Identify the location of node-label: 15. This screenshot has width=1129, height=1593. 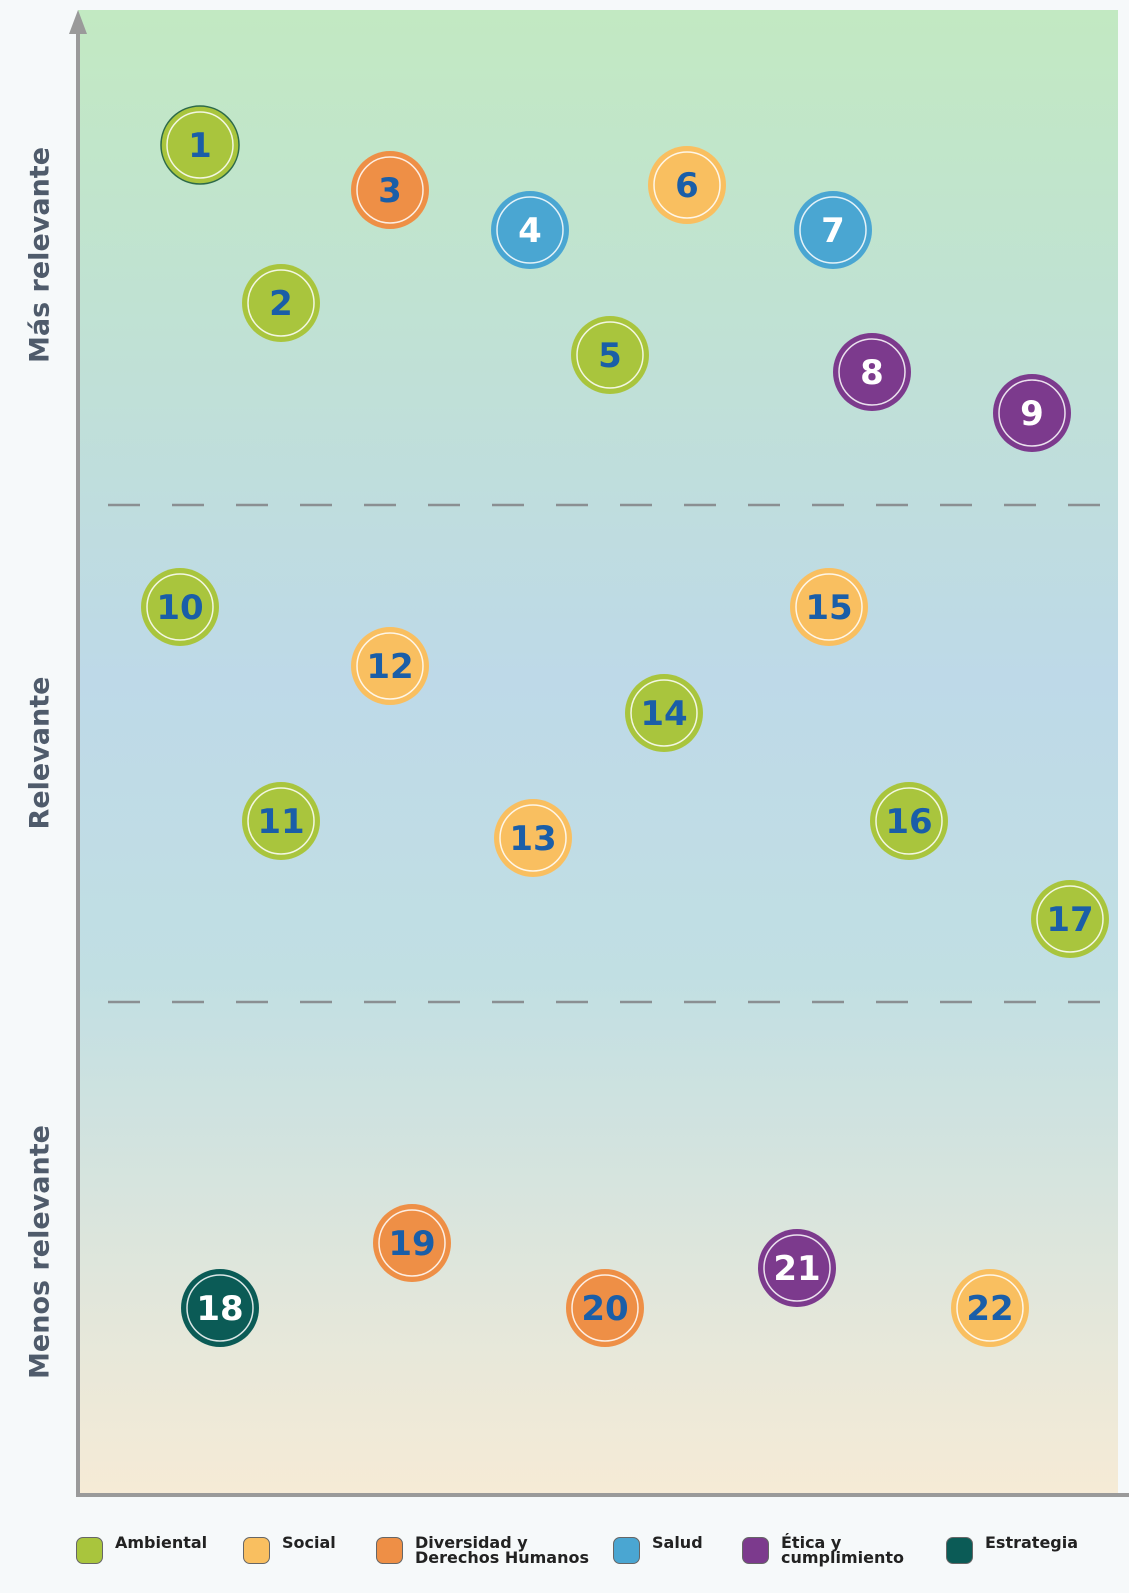
(828, 608).